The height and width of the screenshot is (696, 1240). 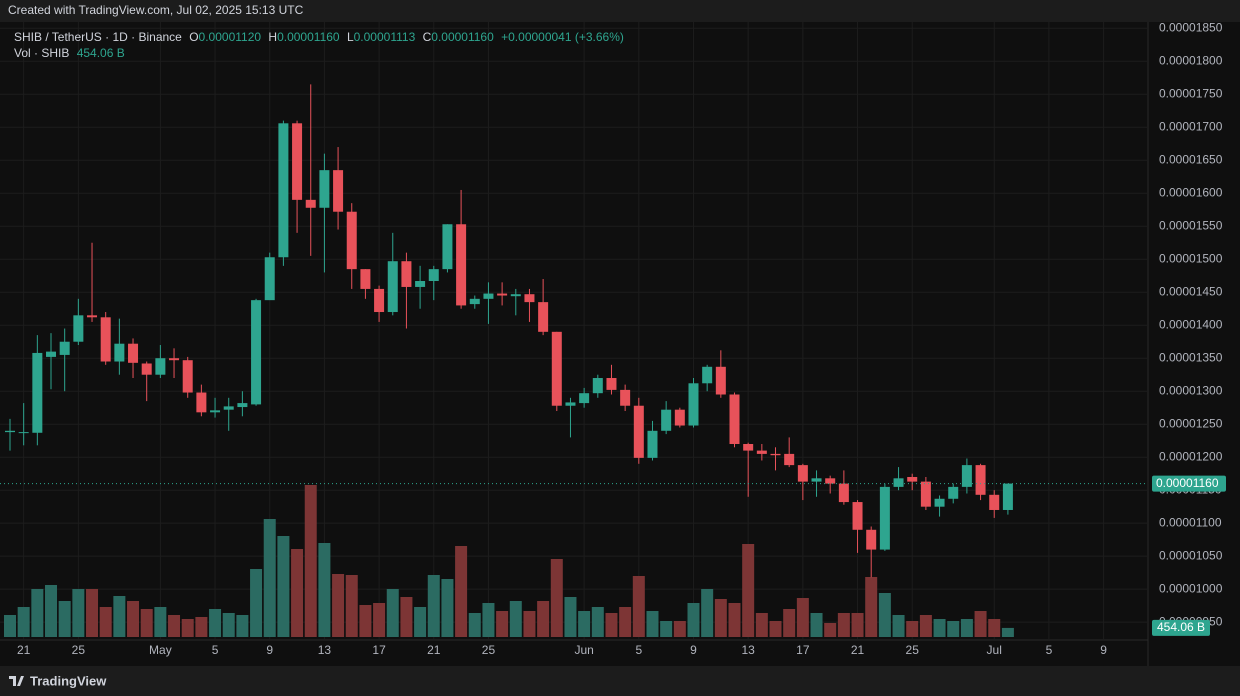 I want to click on top-bar, so click(x=620, y=11).